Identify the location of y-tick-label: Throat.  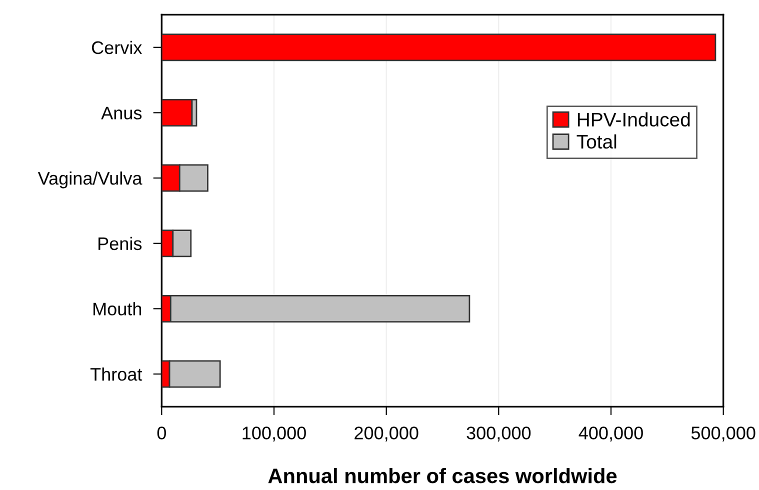
(116, 374).